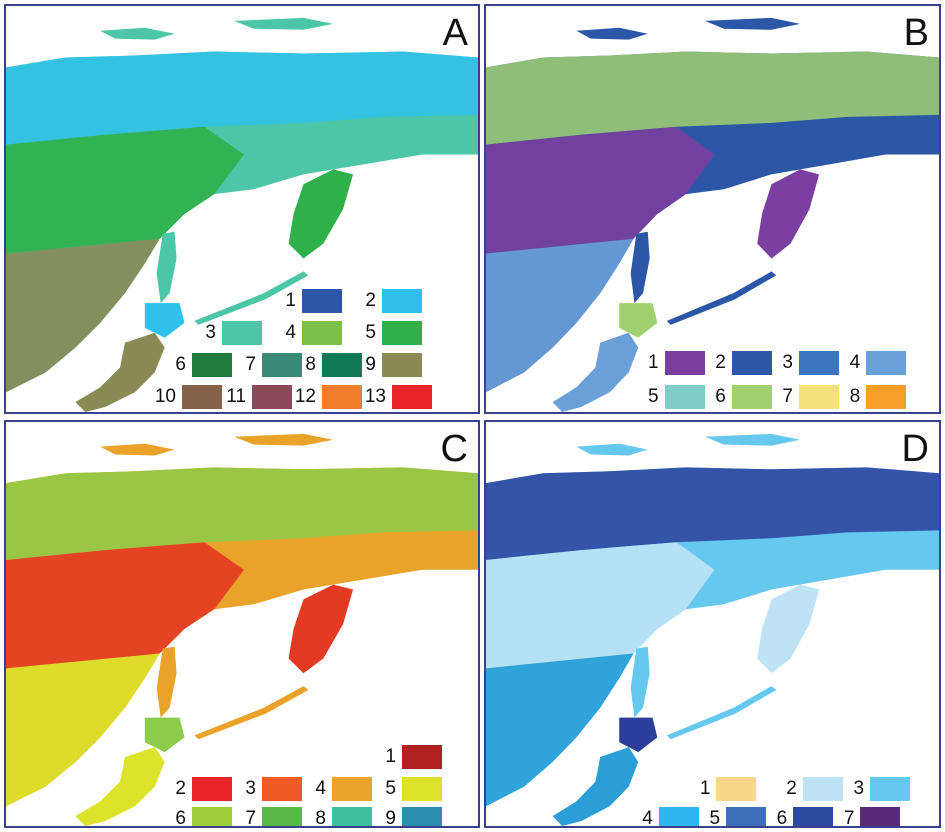 The width and height of the screenshot is (945, 832). Describe the element at coordinates (186, 397) in the screenshot. I see `legend-item-10: 10` at that location.